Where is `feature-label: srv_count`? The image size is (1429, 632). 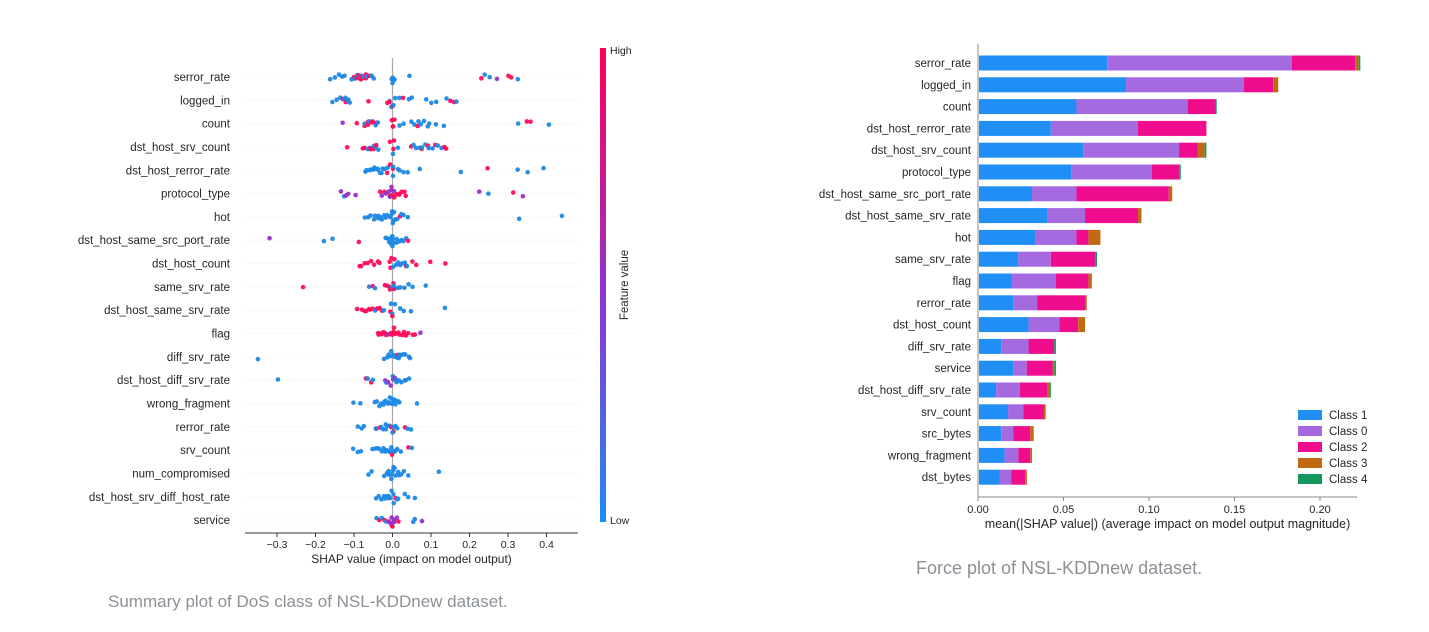
feature-label: srv_count is located at coordinates (205, 451).